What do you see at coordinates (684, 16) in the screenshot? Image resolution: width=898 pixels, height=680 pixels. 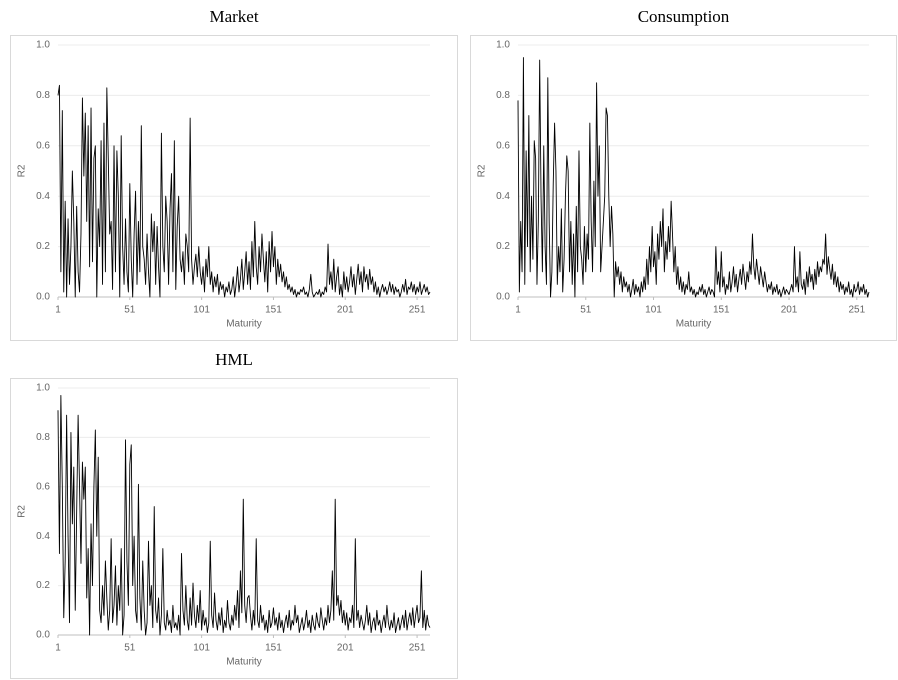 I see `chart-title: Consumption` at bounding box center [684, 16].